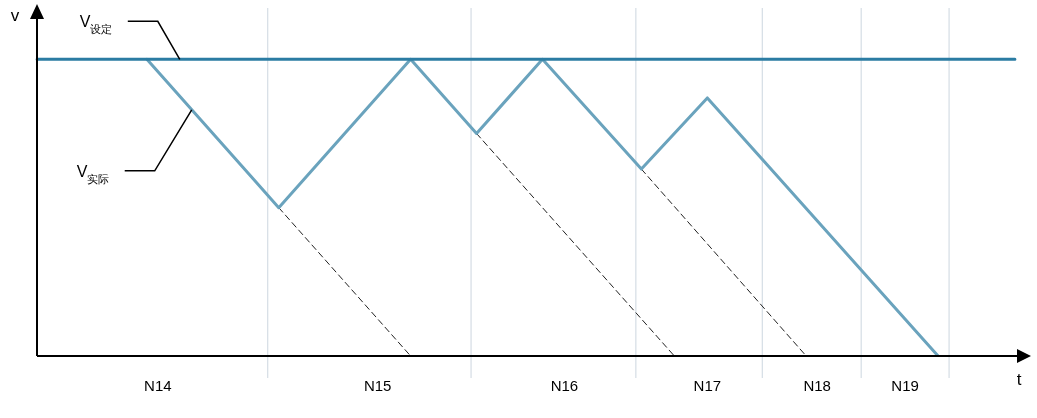 The height and width of the screenshot is (418, 1037). What do you see at coordinates (15, 15) in the screenshot?
I see `y-axis-title: v` at bounding box center [15, 15].